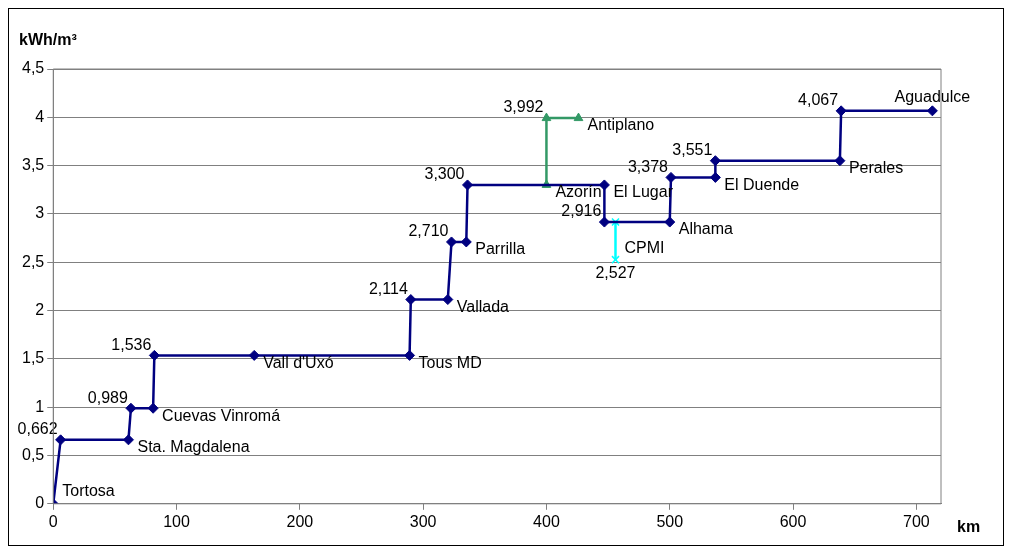 This screenshot has height=554, width=1012. I want to click on x-tick-label: 400, so click(546, 521).